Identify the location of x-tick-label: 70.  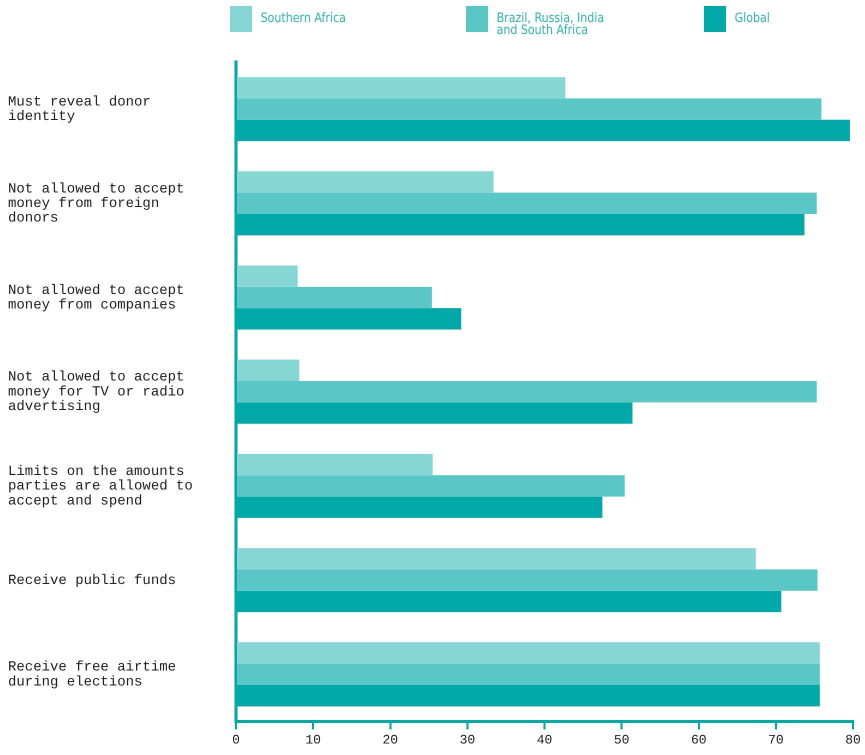
(776, 740).